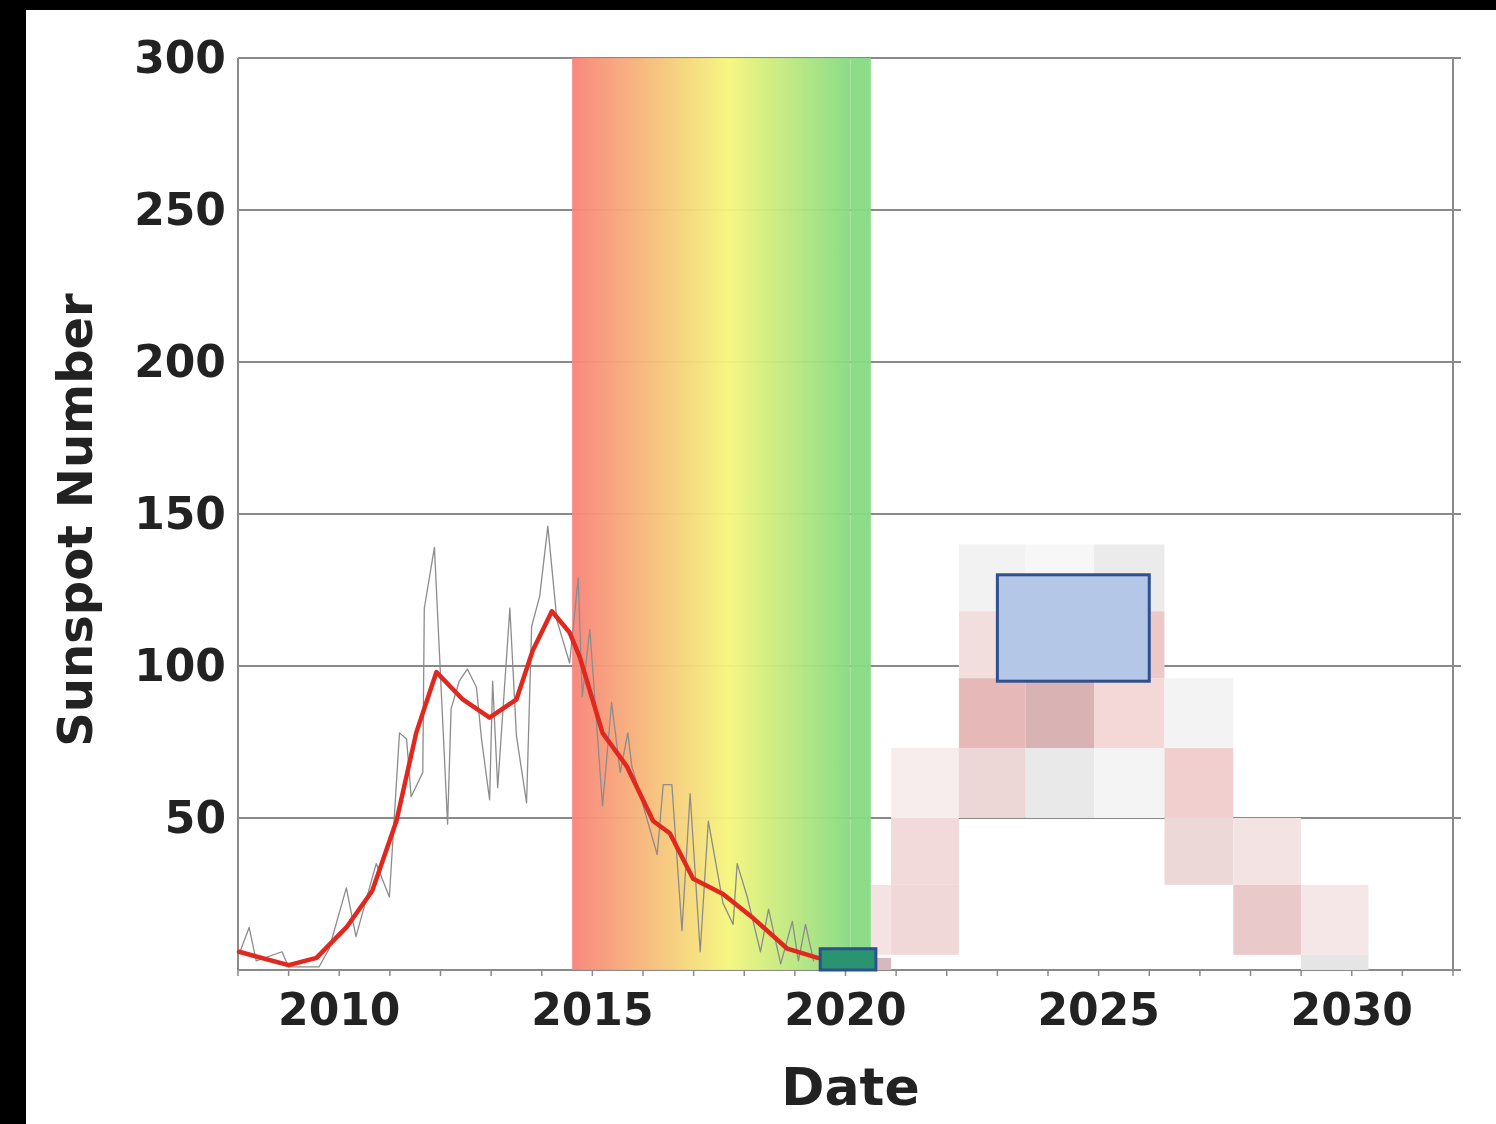  Describe the element at coordinates (1098, 1009) in the screenshot. I see `x-tick-label: 2025` at that location.